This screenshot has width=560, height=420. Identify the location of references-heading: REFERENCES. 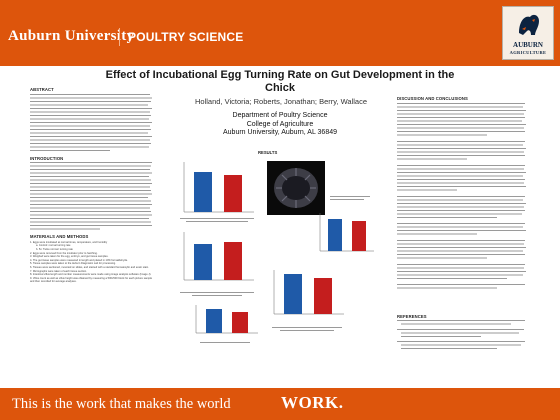
(412, 316).